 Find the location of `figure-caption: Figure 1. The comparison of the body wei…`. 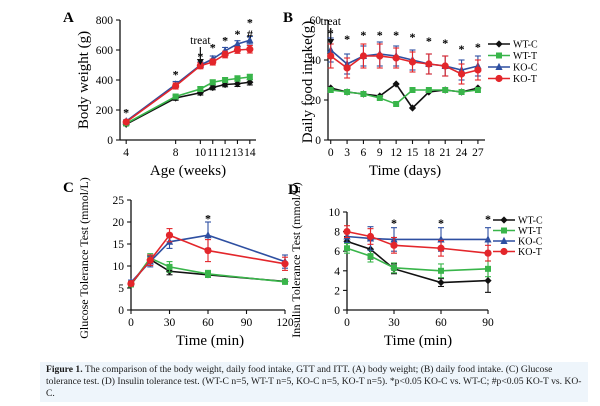

figure-caption: Figure 1. The comparison of the body wei… is located at coordinates (315, 382).